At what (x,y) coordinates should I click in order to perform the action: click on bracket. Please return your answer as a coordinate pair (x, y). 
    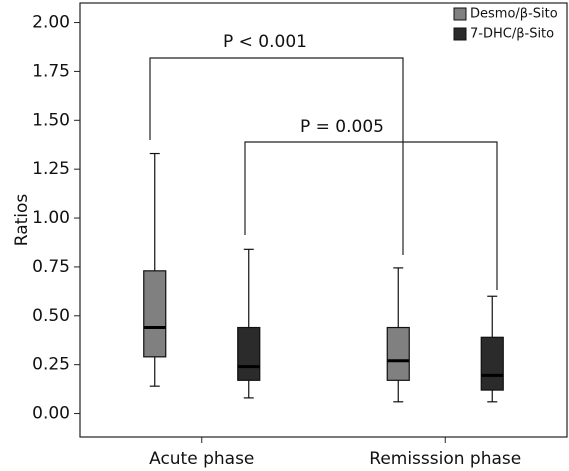
    Looking at the image, I should click on (371, 215).